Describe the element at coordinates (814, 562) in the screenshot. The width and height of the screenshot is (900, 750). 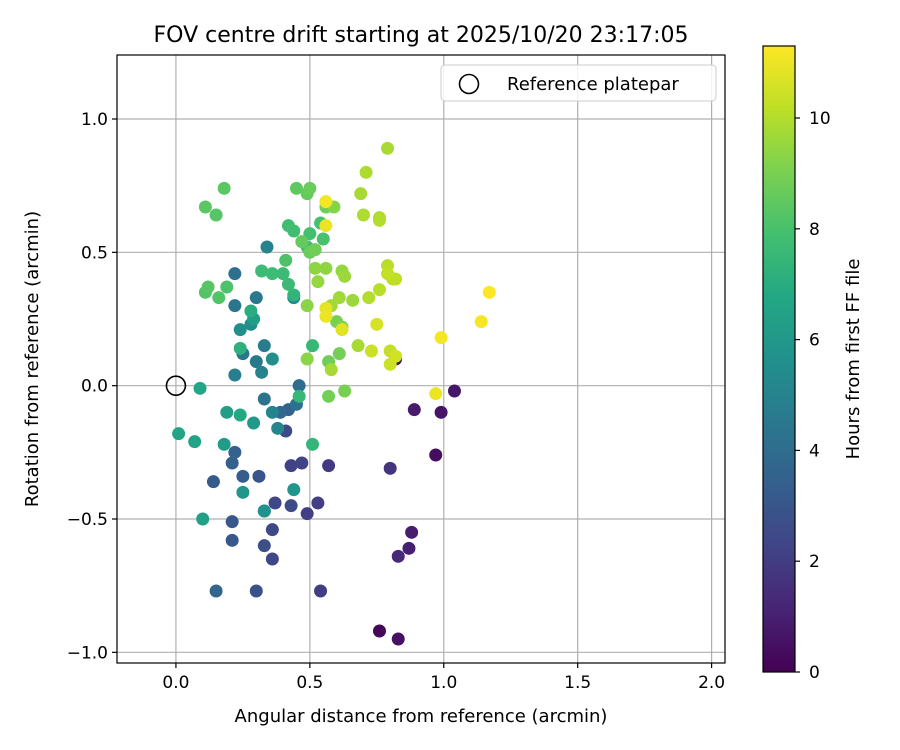
I see `colorbar-tick-label: 2` at that location.